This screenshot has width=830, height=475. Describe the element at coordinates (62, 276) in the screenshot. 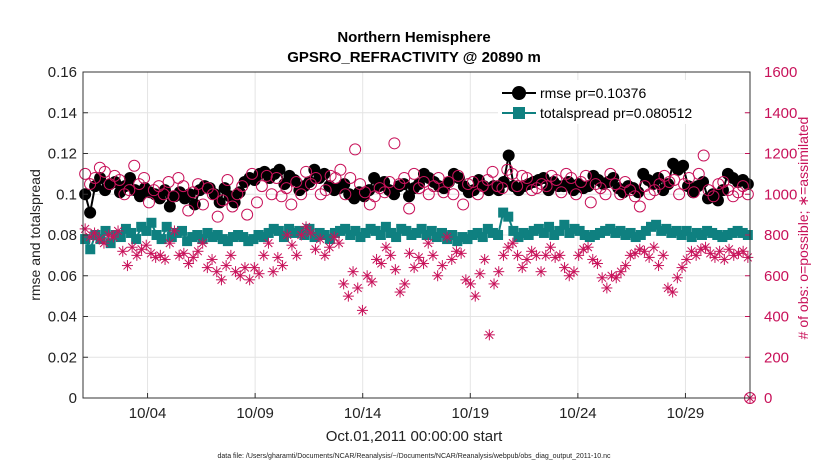

I see `y-left-tick-label: 0.06` at that location.